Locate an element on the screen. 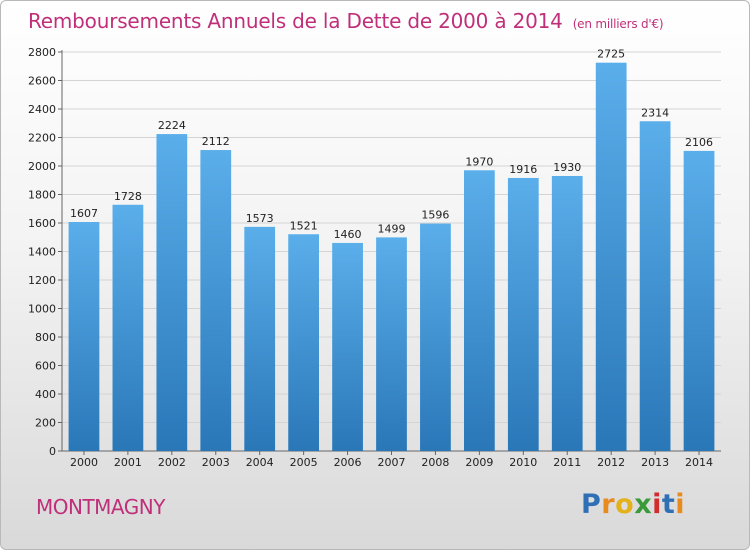  bar-2010 is located at coordinates (523, 314).